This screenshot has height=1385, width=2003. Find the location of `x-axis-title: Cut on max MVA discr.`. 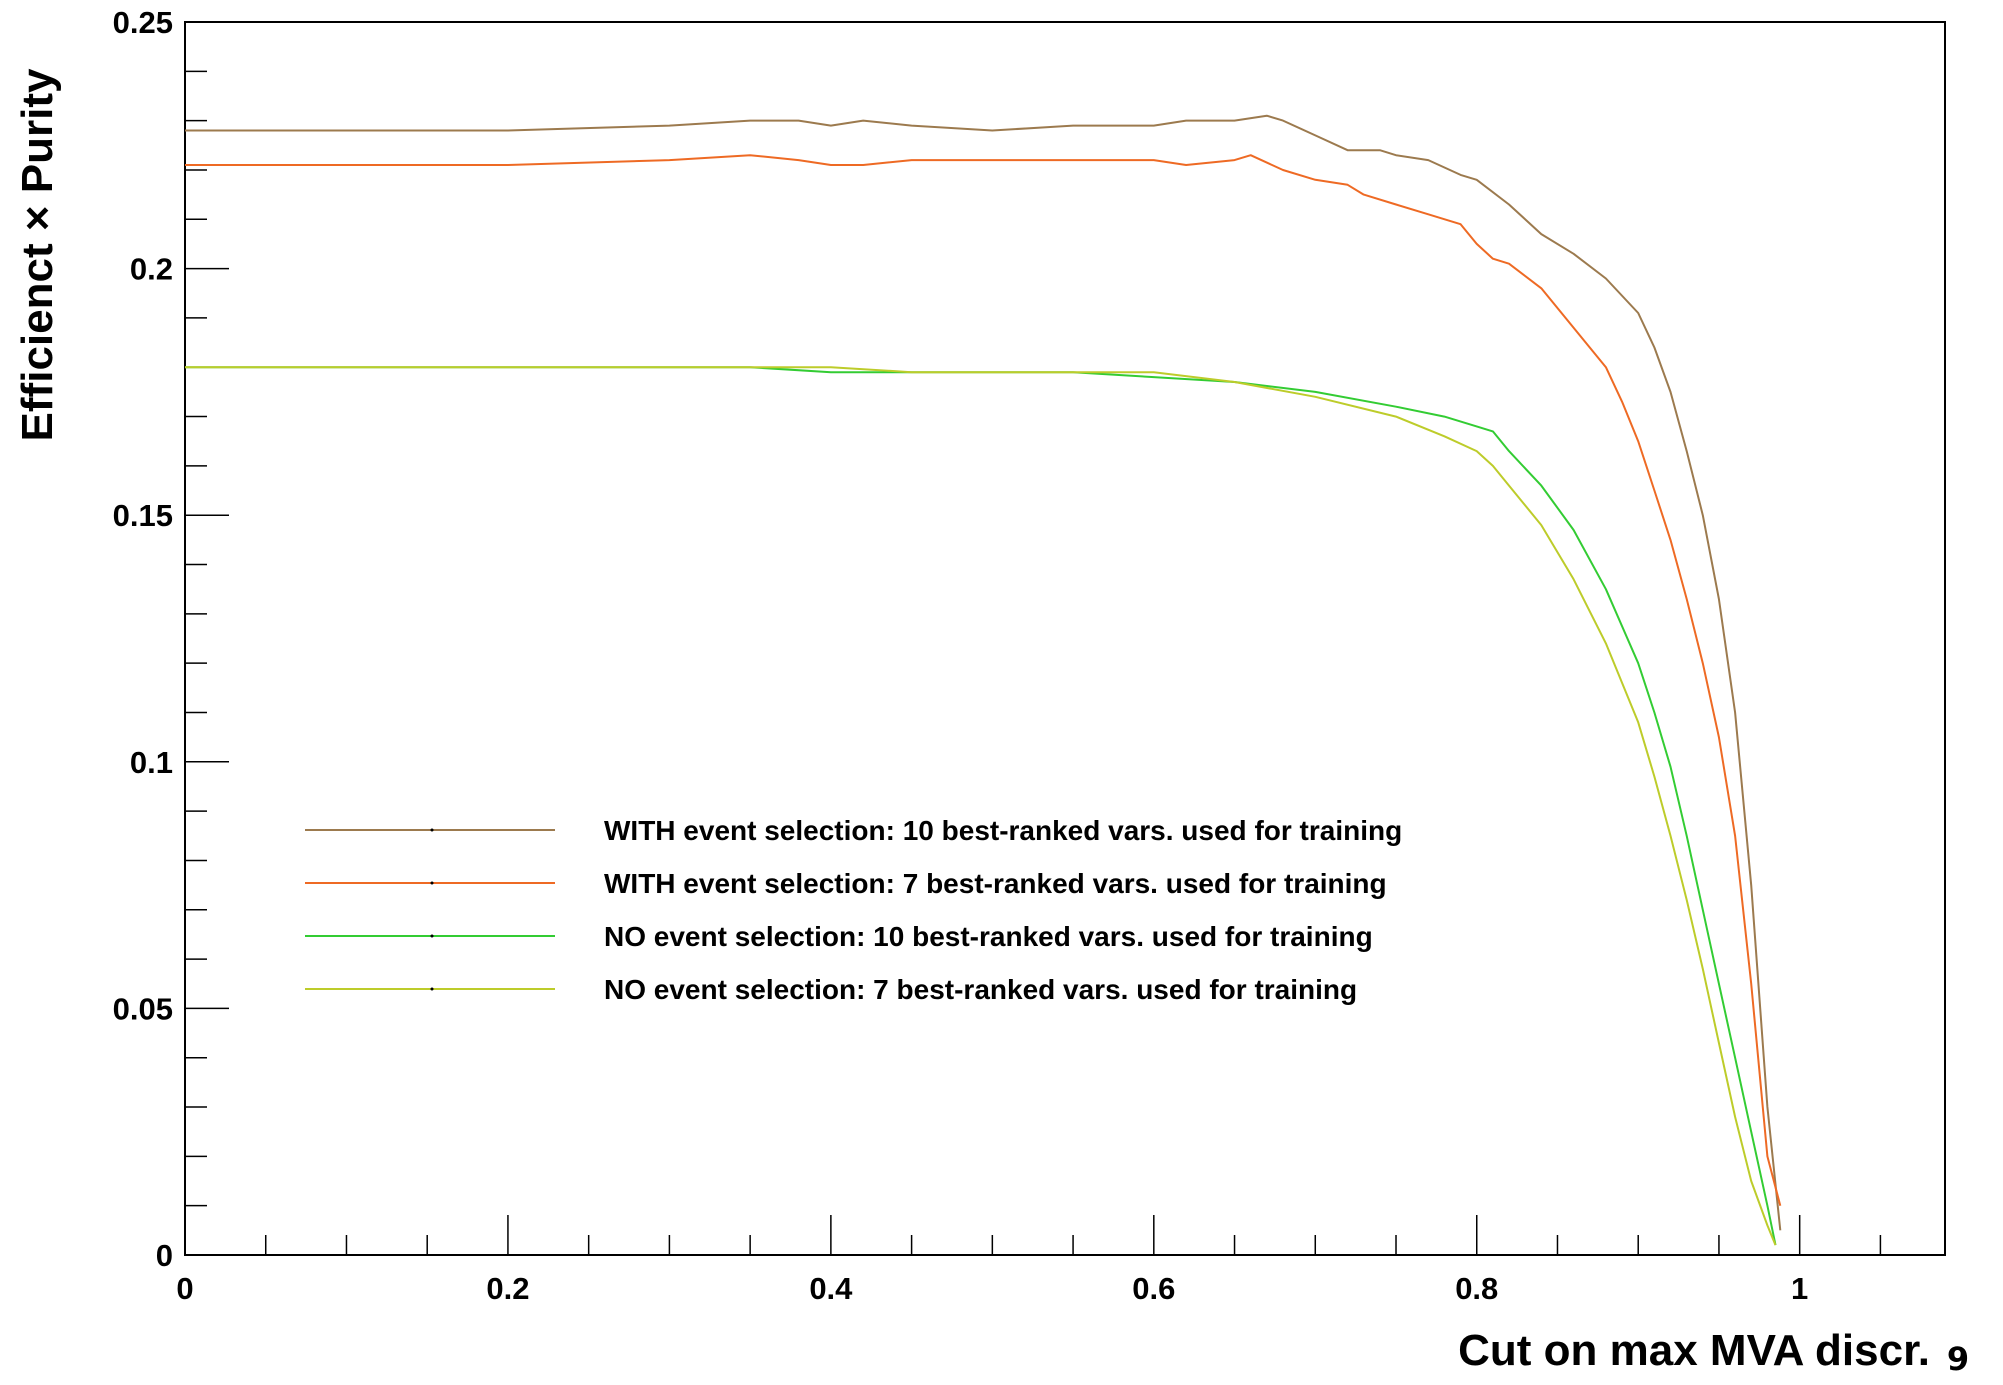

x-axis-title: Cut on max MVA discr. is located at coordinates (1694, 1350).